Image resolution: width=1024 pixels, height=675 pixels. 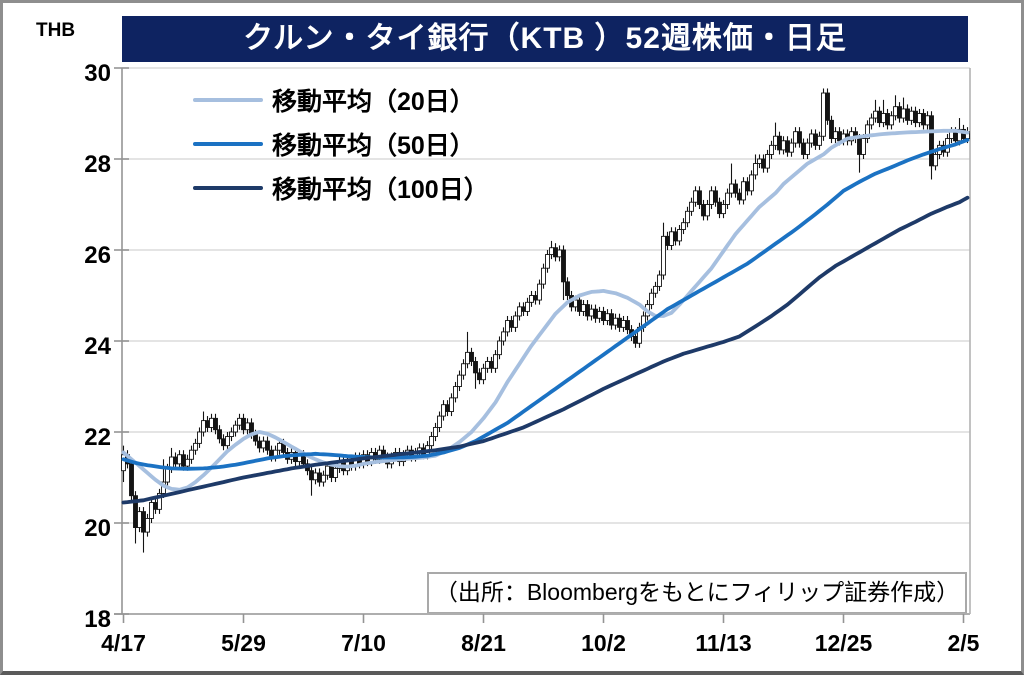 What do you see at coordinates (97, 255) in the screenshot?
I see `y-tick-label: 26` at bounding box center [97, 255].